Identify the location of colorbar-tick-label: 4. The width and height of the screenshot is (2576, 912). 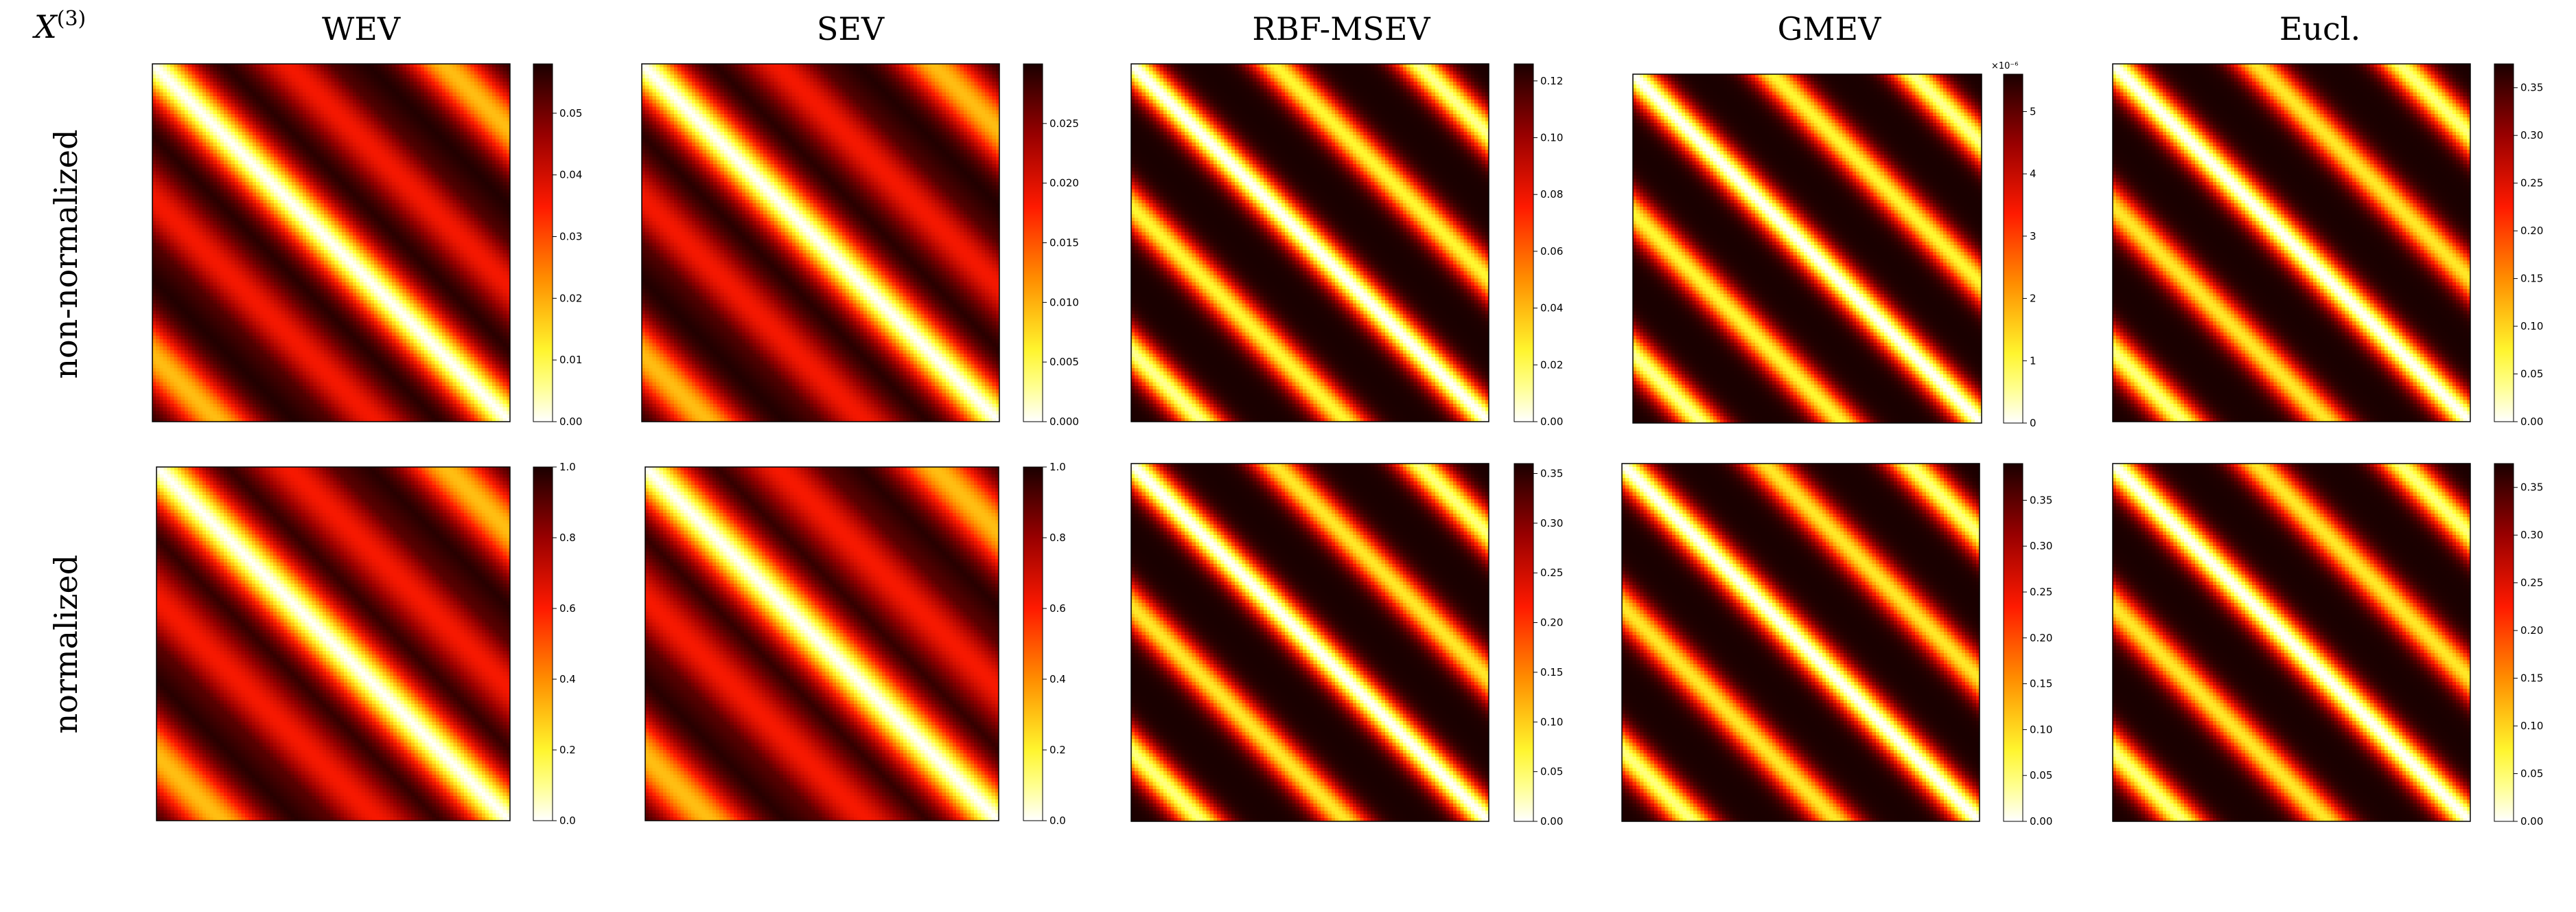
(2033, 174).